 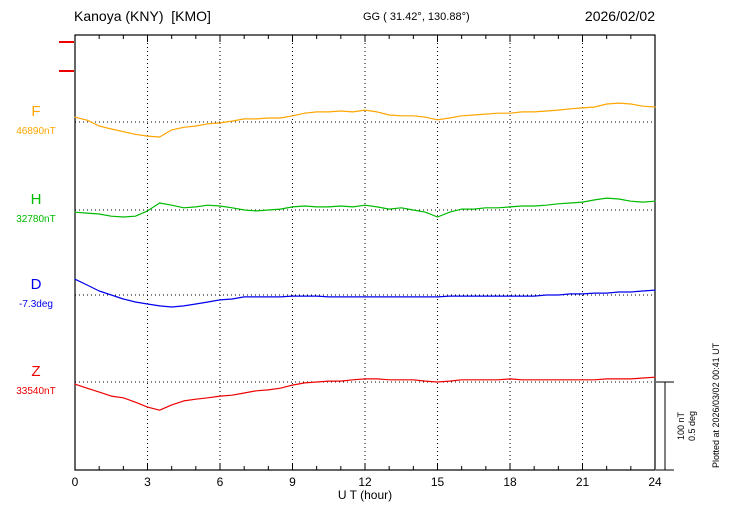 I want to click on x-tick-label-15: 15, so click(x=438, y=482).